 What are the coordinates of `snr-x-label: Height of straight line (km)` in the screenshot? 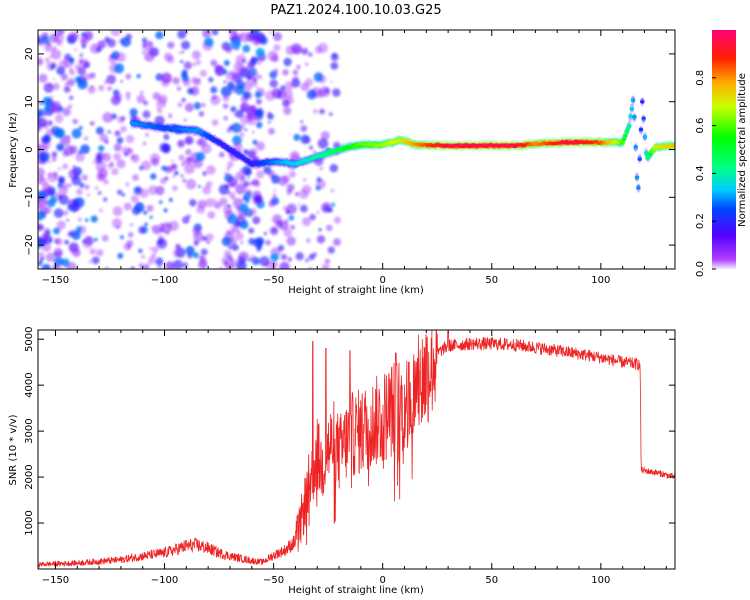 It's located at (356, 590).